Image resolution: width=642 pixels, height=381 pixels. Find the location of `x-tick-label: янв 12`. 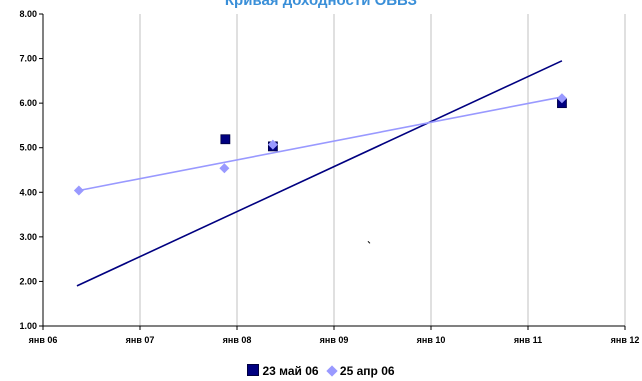

x-tick-label: янв 12 is located at coordinates (625, 340).